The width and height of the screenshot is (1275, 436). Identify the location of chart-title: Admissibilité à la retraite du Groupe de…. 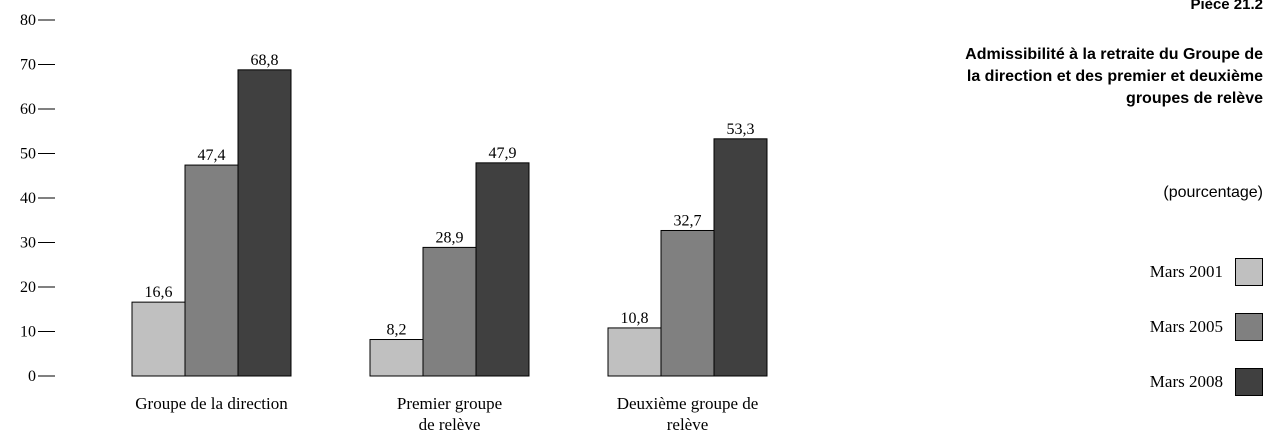
(1114, 76).